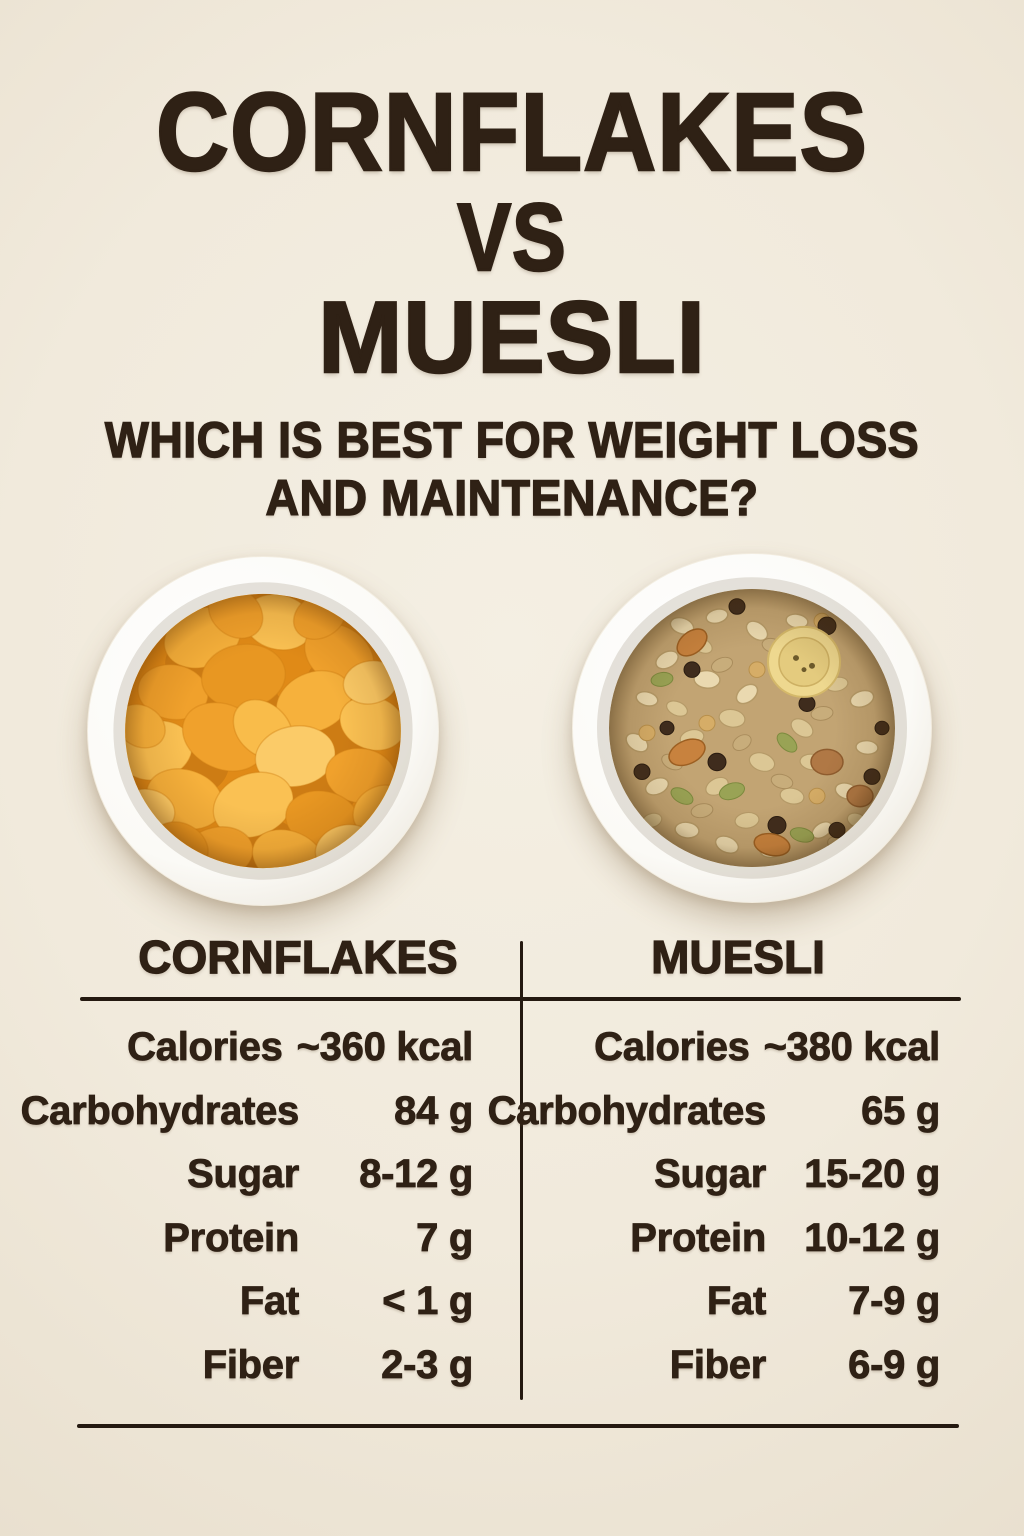  I want to click on nutrition-row: Calories ~380 kcal, so click(738, 1048).